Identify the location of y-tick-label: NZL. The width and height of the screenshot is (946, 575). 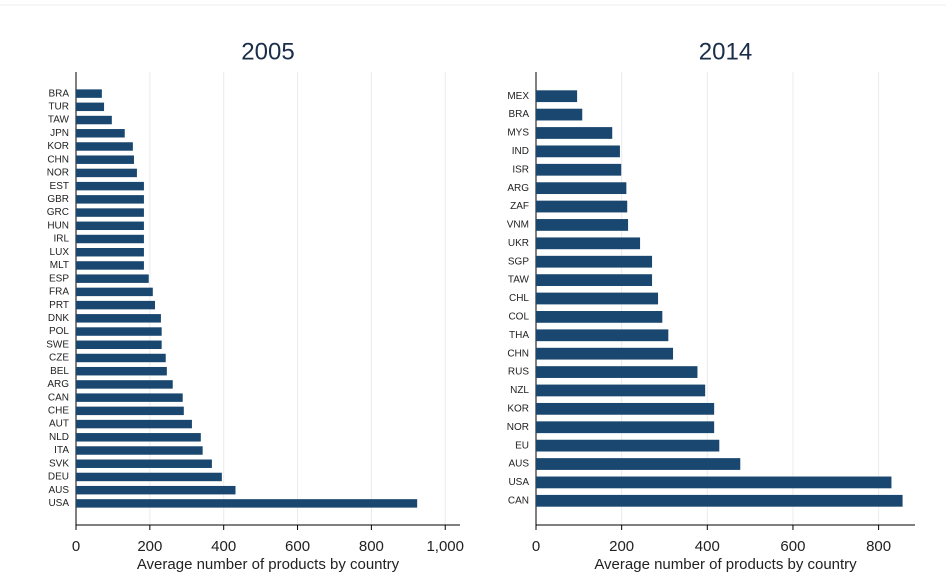
(519, 390).